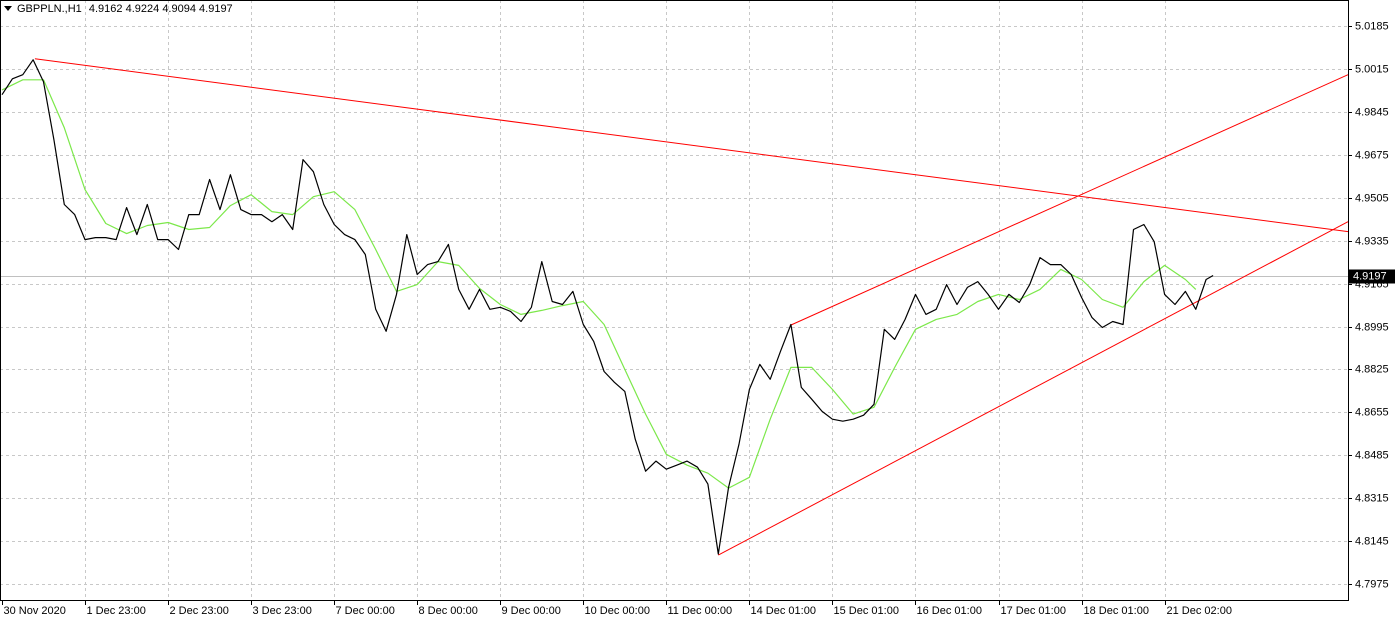 This screenshot has height=623, width=1400. What do you see at coordinates (866, 611) in the screenshot?
I see `x-tick-label: 15 Dec 01:00` at bounding box center [866, 611].